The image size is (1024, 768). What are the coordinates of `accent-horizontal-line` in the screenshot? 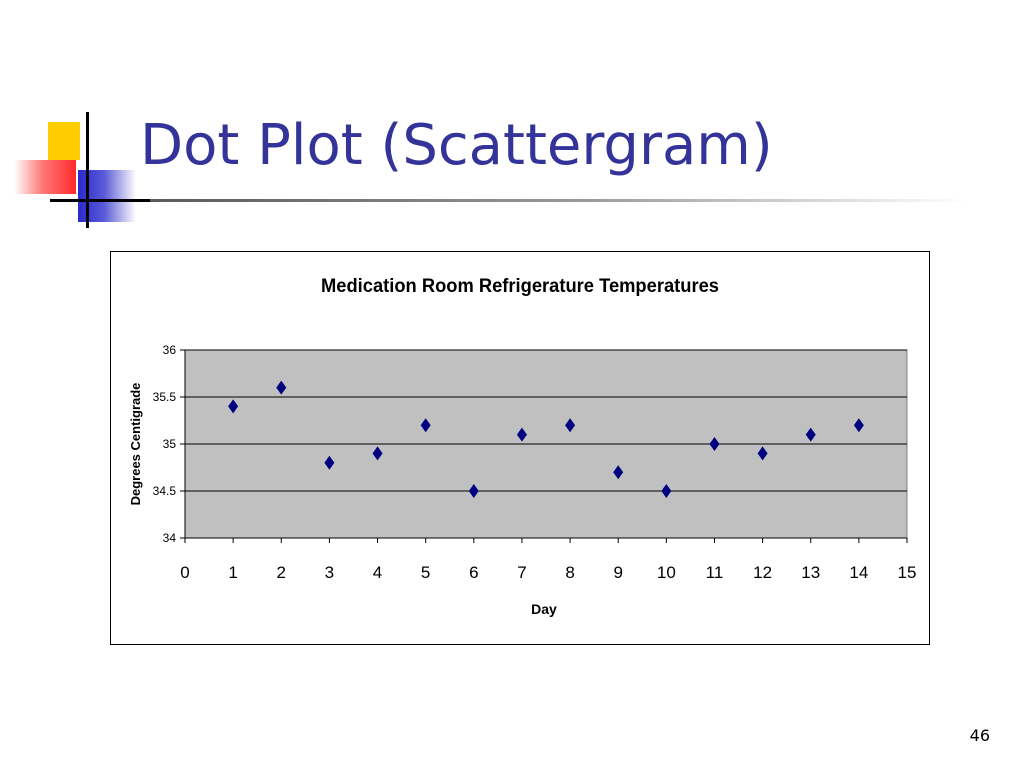 It's located at (100, 200).